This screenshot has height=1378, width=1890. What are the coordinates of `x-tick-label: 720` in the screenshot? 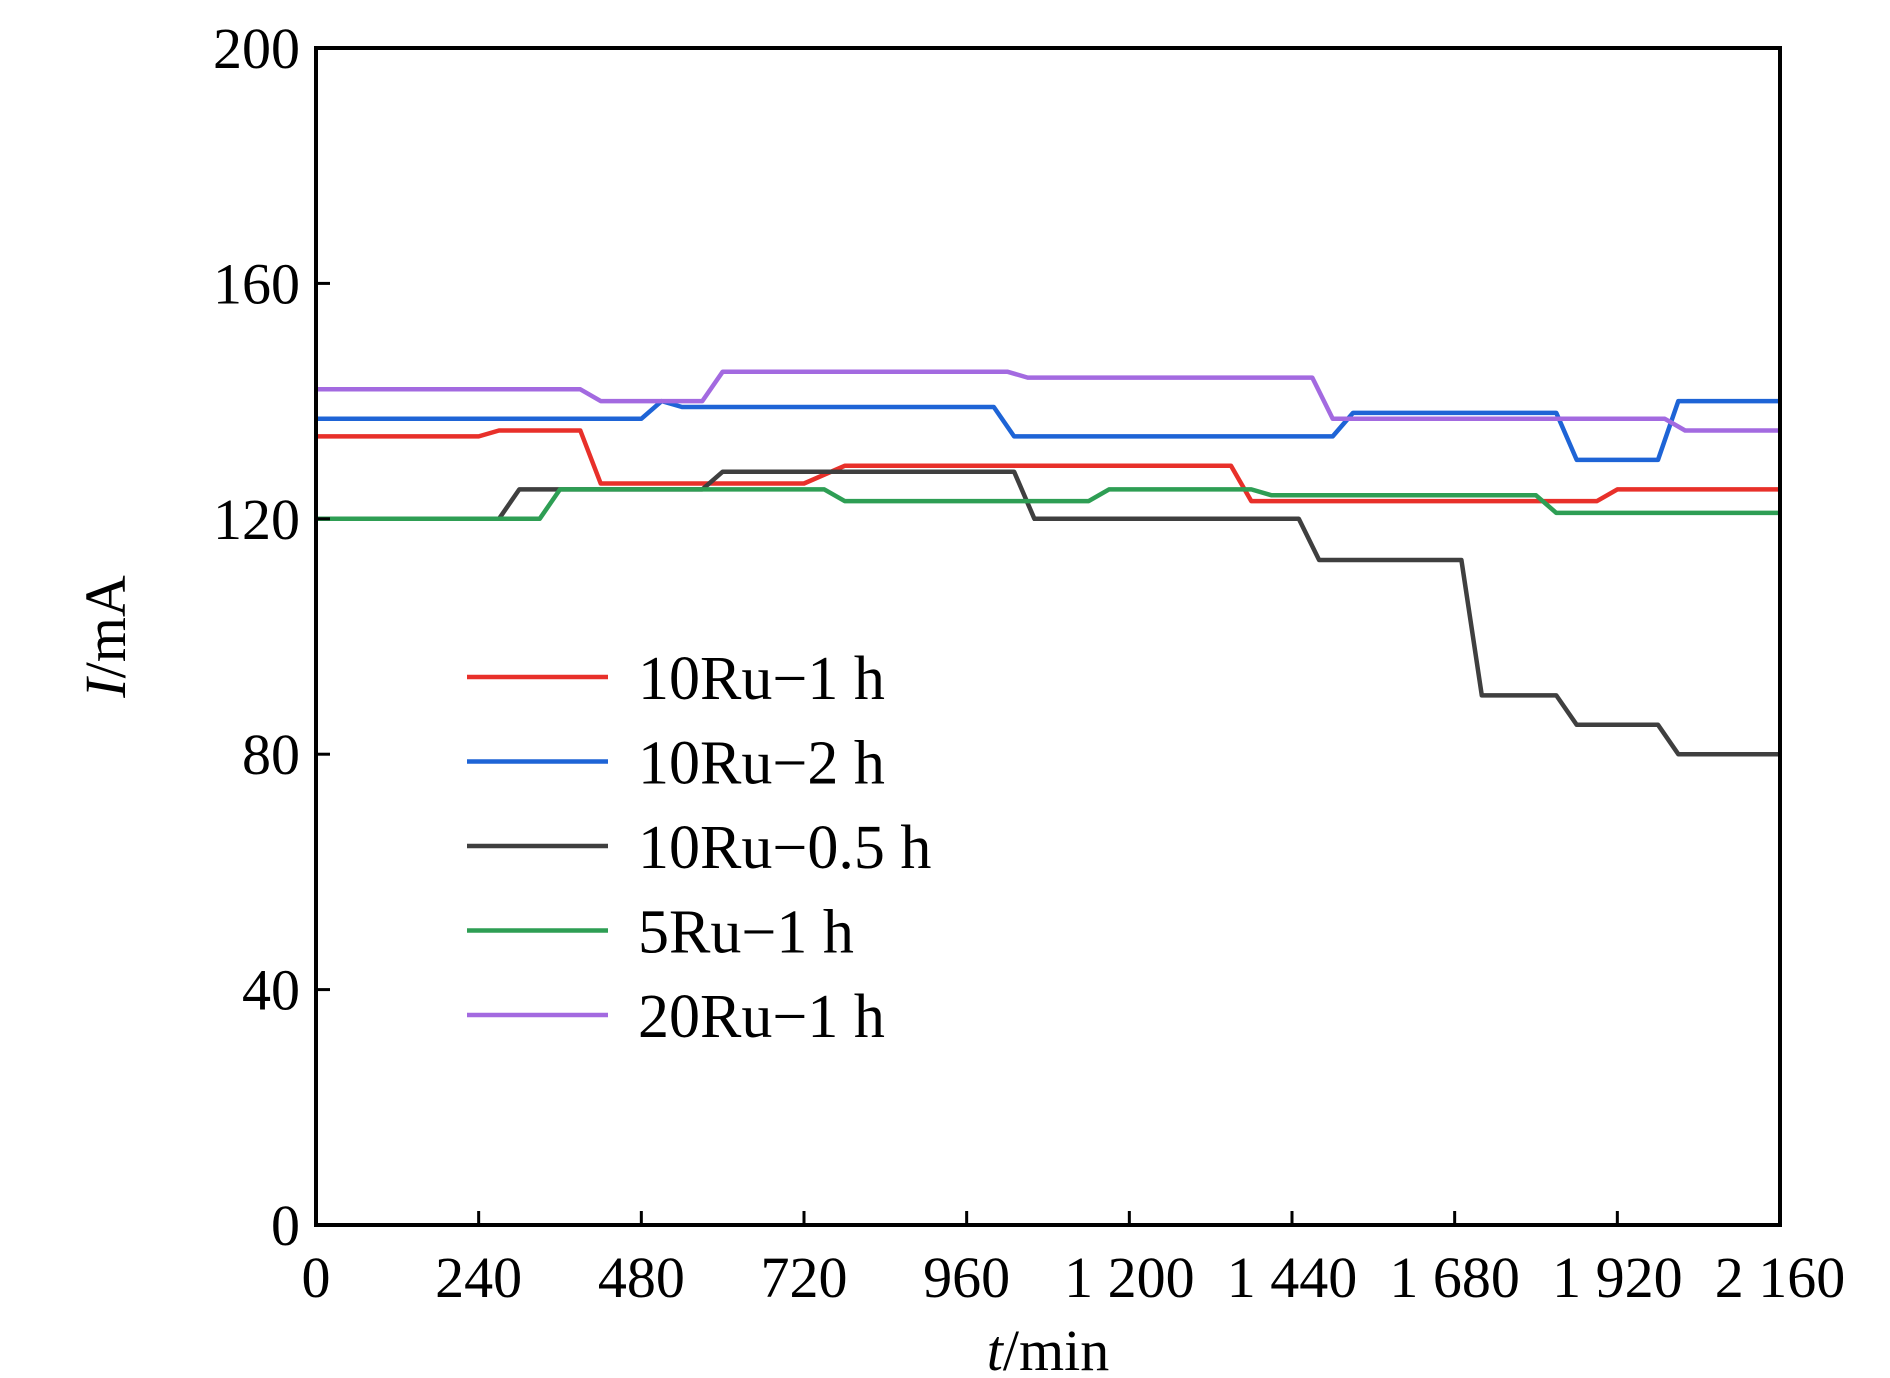 It's located at (804, 1277).